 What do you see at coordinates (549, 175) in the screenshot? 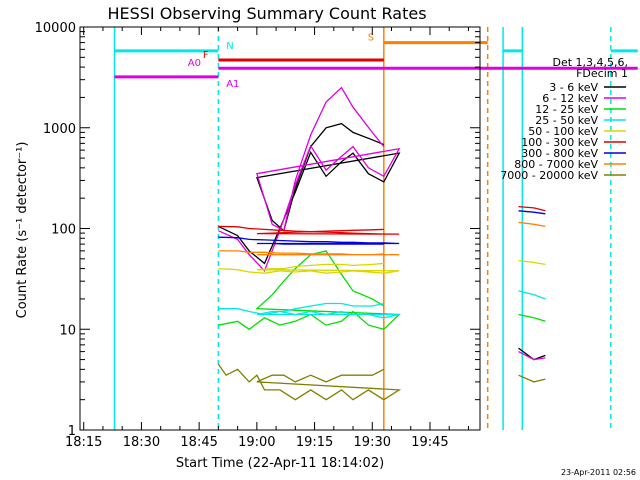
I see `legend-entry-label: 7000 - 20000 keV` at bounding box center [549, 175].